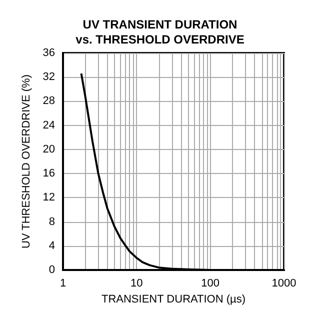 This screenshot has width=320, height=332. What do you see at coordinates (48, 53) in the screenshot?
I see `y-tick-label: 36` at bounding box center [48, 53].